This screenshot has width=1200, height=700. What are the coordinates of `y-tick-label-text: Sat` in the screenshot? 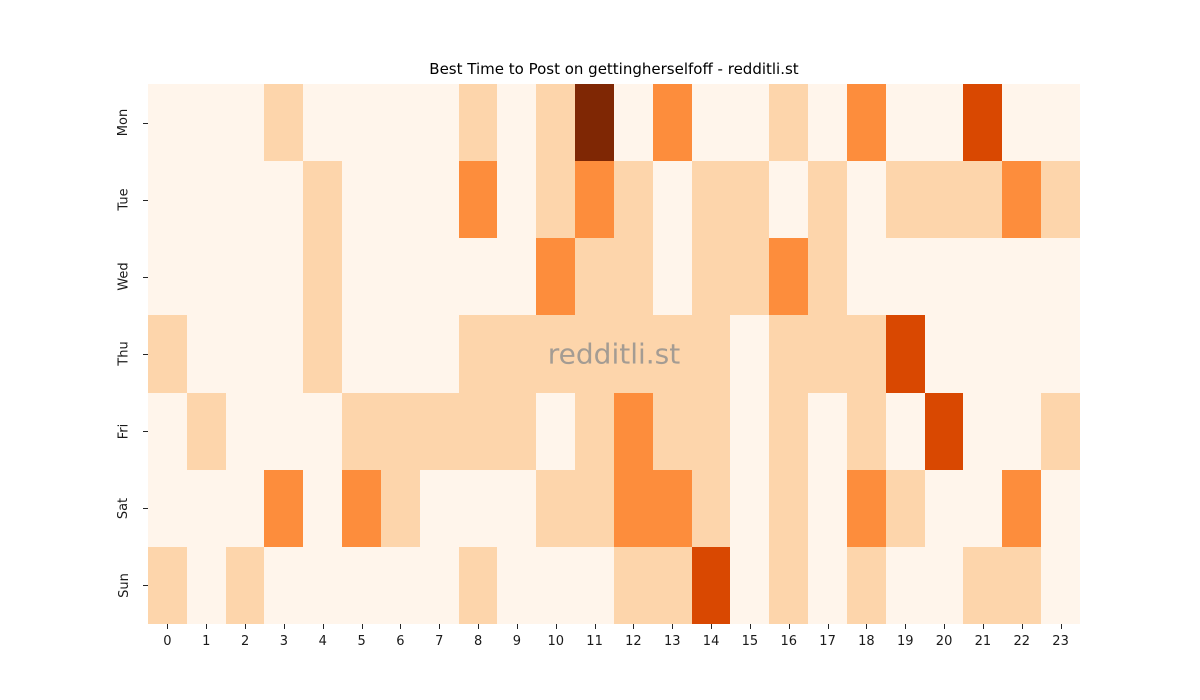 It's located at (124, 508).